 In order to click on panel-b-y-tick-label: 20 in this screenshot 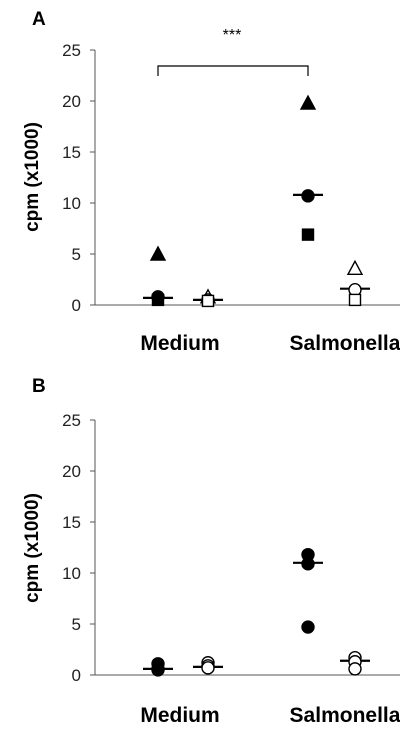, I will do `click(71, 471)`.